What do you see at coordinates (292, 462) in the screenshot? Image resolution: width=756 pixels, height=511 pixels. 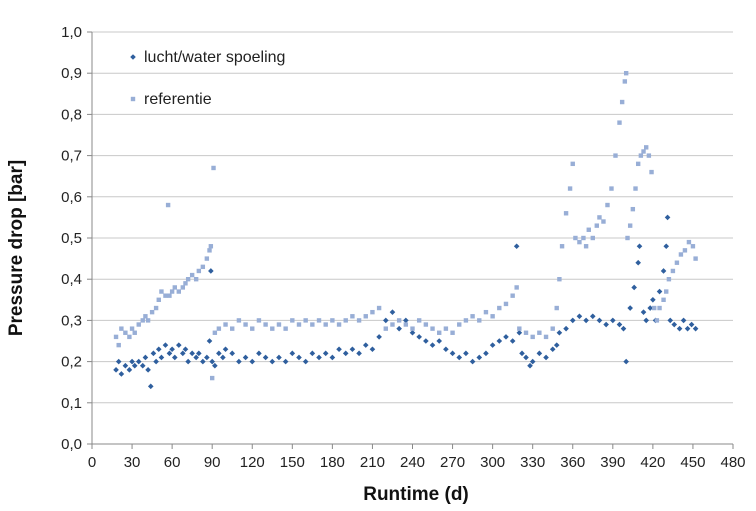 I see `x-tick-label: 150` at bounding box center [292, 462].